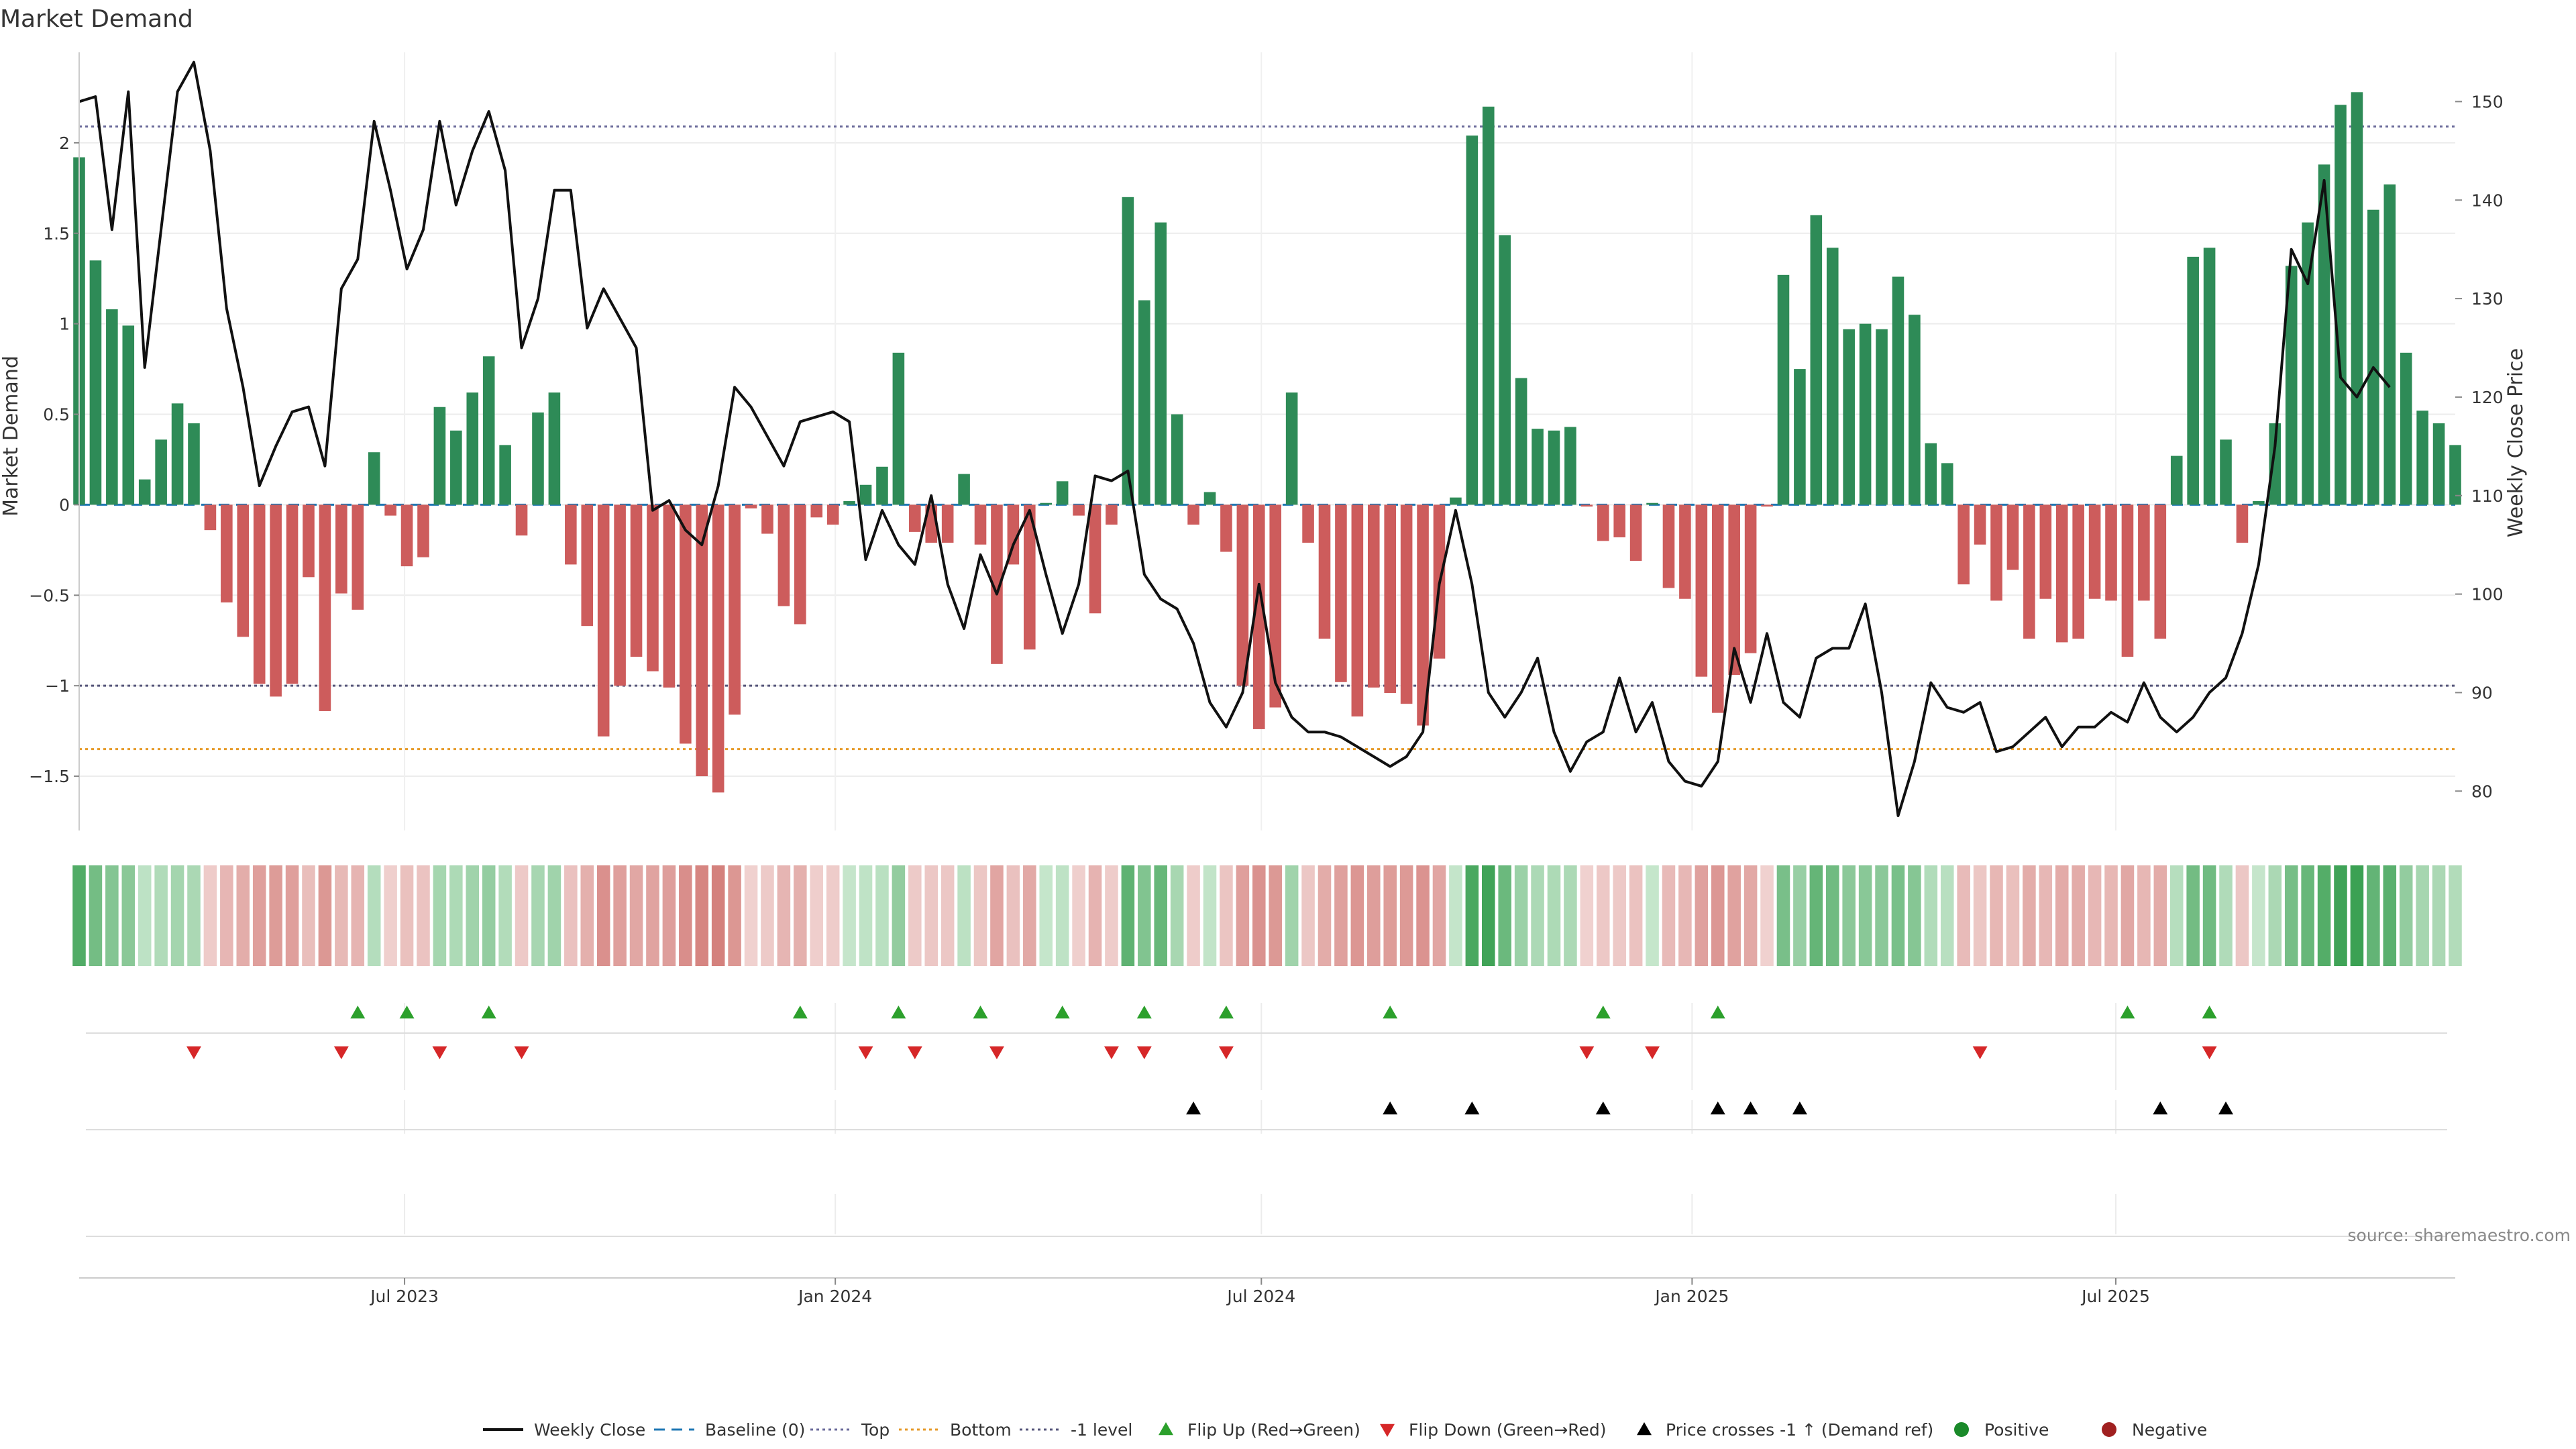  Describe the element at coordinates (2016, 1430) in the screenshot. I see `legend-label: Positive` at that location.